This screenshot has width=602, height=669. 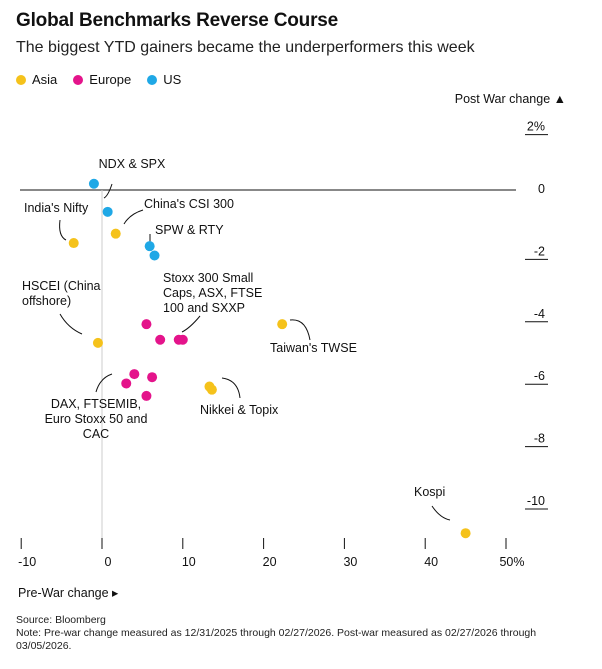 What do you see at coordinates (96, 419) in the screenshot?
I see `annotation-dax-ftsemib-euro-stoxx-50-and-cac: Euro Stoxx 50 and` at bounding box center [96, 419].